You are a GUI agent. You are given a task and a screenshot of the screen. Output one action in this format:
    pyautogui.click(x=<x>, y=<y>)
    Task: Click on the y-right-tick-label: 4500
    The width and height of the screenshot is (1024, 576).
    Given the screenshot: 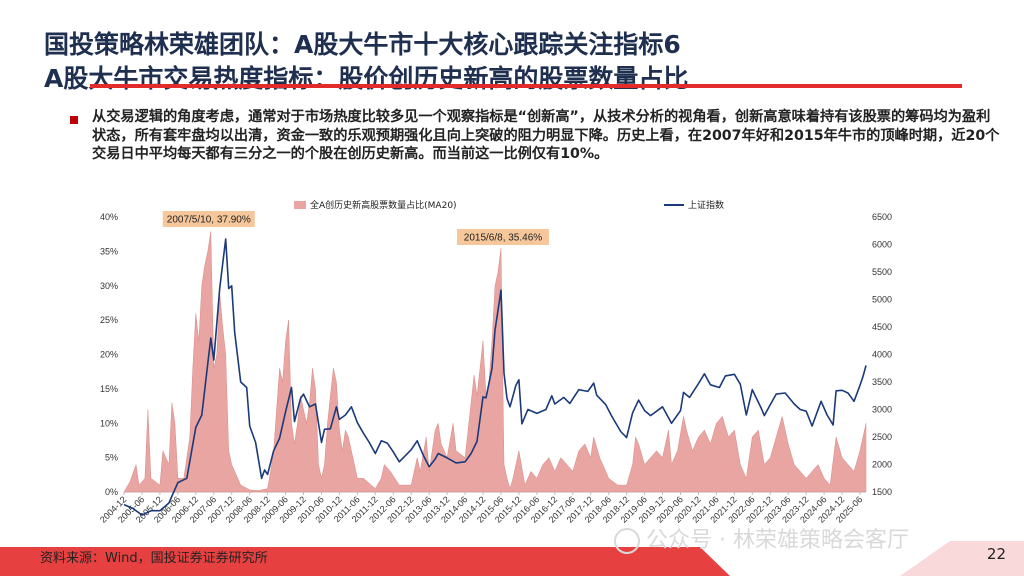 What is the action you would take?
    pyautogui.click(x=882, y=327)
    